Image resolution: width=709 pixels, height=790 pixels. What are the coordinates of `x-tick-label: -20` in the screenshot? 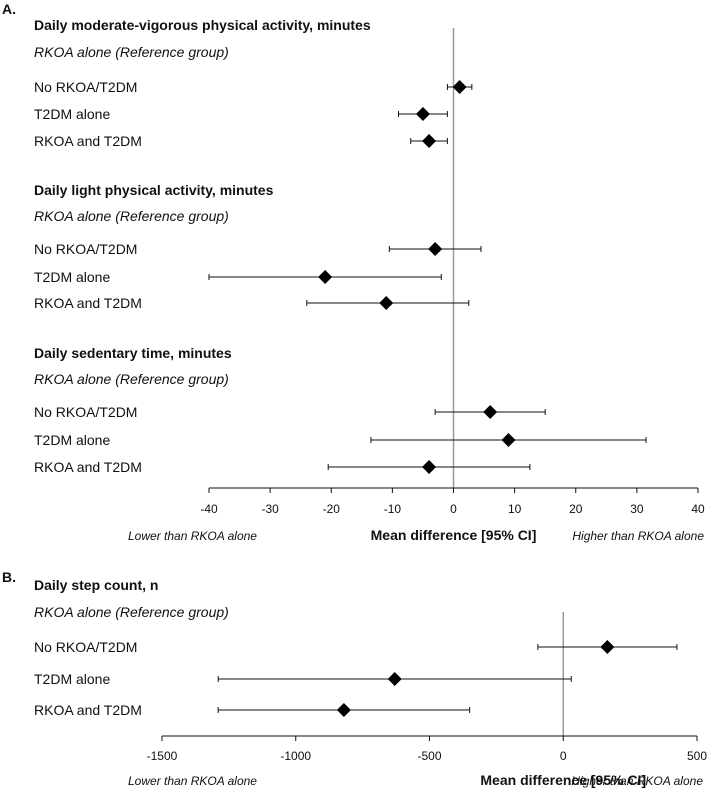 It's located at (332, 509).